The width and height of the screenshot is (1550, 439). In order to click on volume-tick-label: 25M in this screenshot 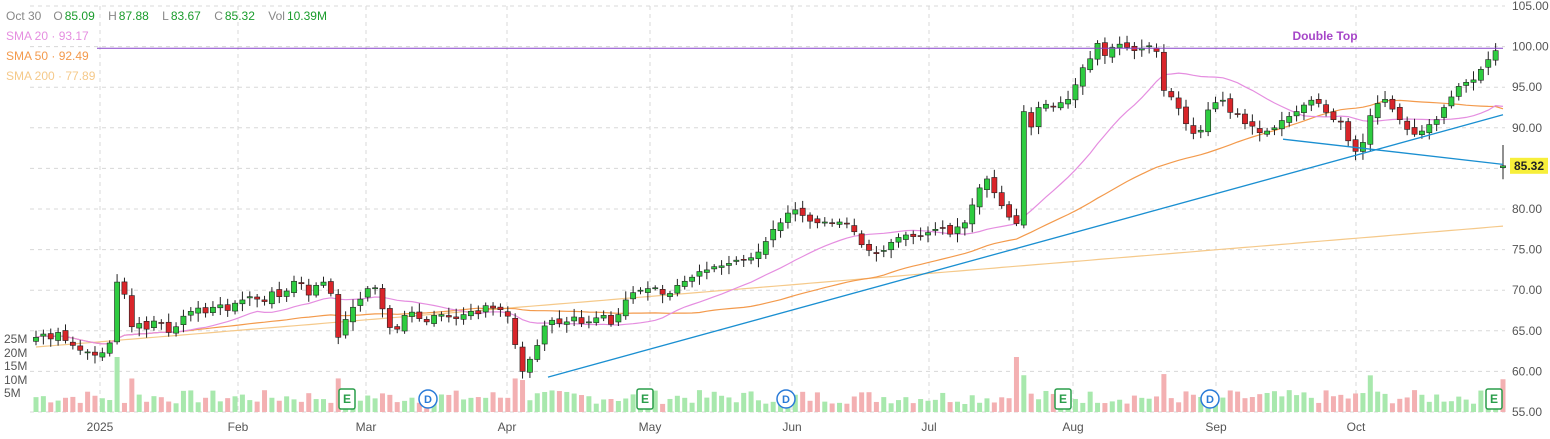, I will do `click(15, 339)`.